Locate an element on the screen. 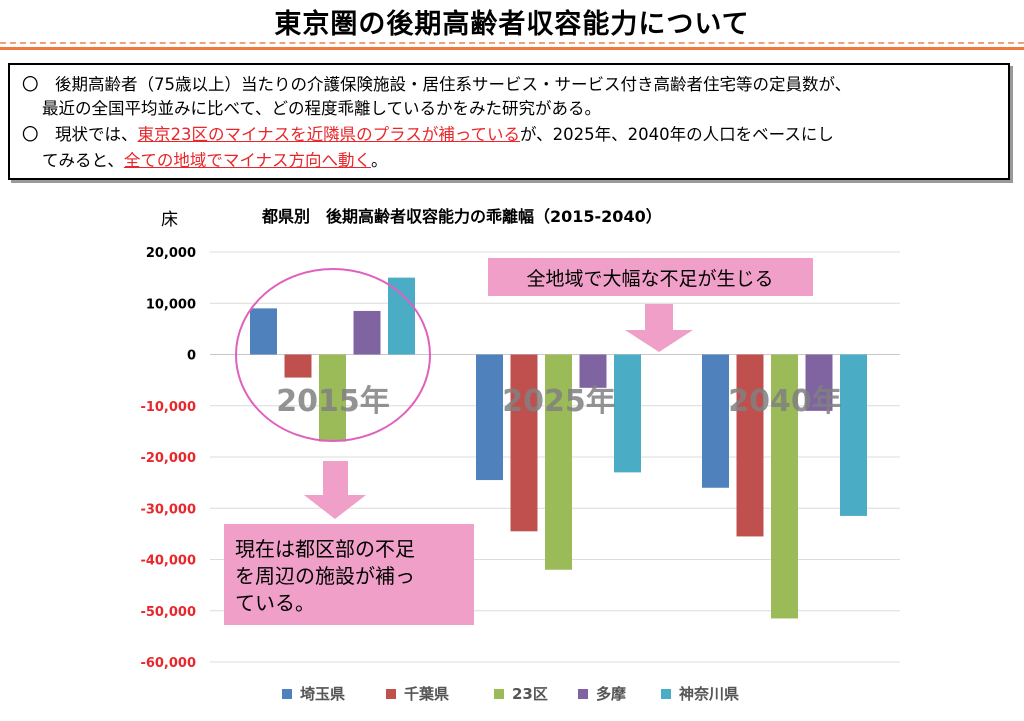 This screenshot has width=1024, height=721. y-tick-label: 20,000 is located at coordinates (171, 253).